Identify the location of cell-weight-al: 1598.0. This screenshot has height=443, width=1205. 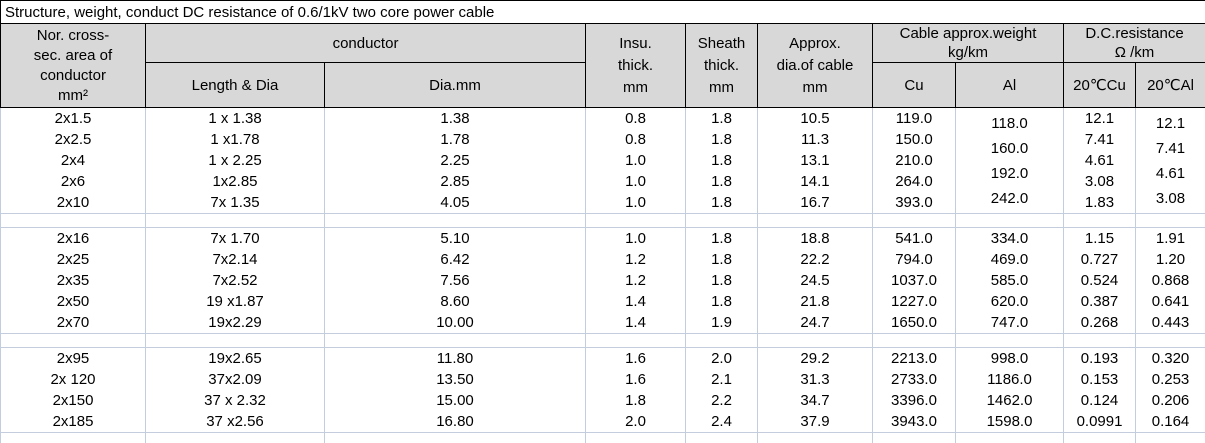
(1009, 422).